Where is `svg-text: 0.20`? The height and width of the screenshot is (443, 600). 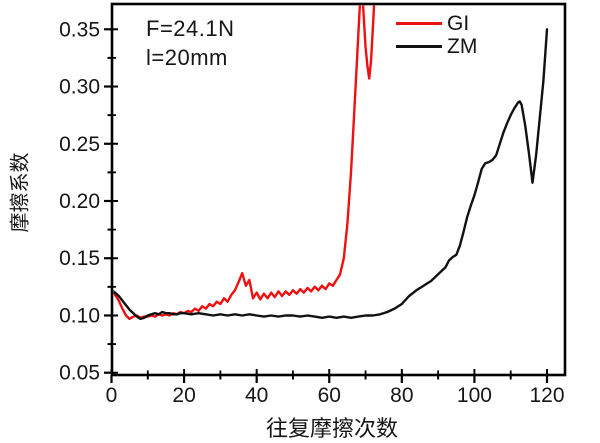 svg-text: 0.20 is located at coordinates (79, 201).